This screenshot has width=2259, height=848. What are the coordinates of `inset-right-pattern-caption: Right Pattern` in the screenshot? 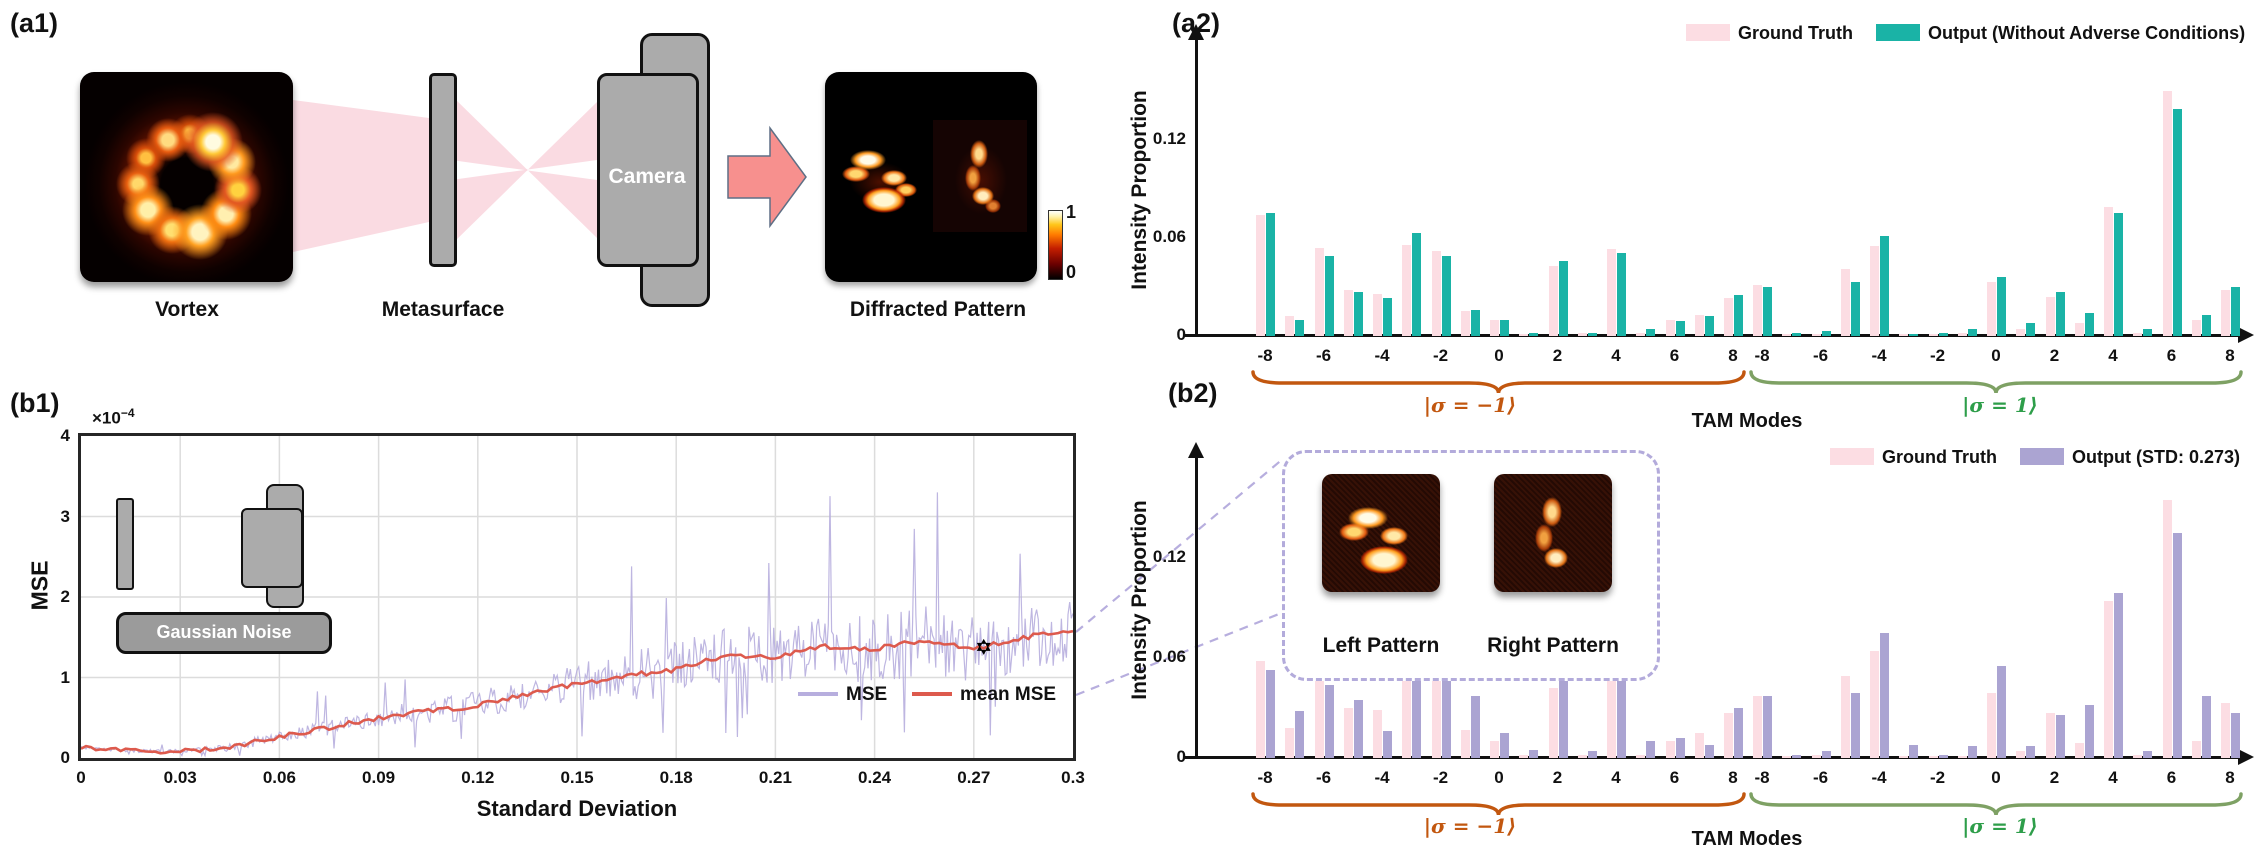 It's located at (1553, 645).